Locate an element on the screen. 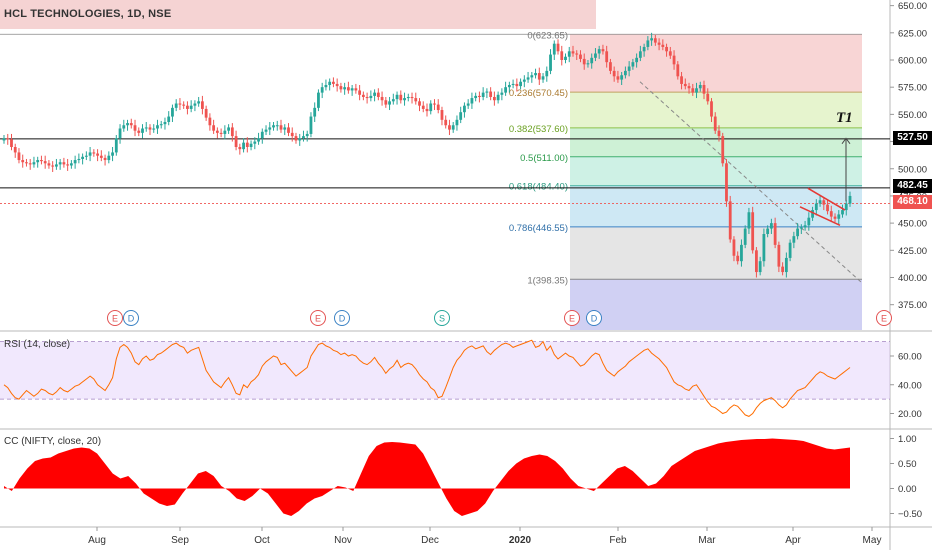 This screenshot has width=932, height=550. cc-tick-label: 1.00 is located at coordinates (907, 439).